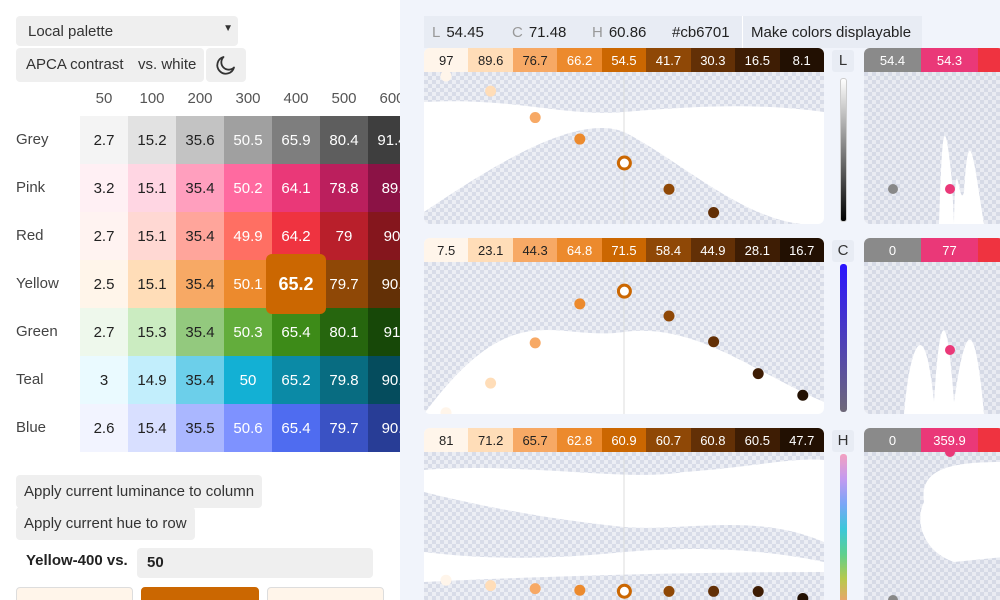  I want to click on strip-value: 76.7, so click(535, 60).